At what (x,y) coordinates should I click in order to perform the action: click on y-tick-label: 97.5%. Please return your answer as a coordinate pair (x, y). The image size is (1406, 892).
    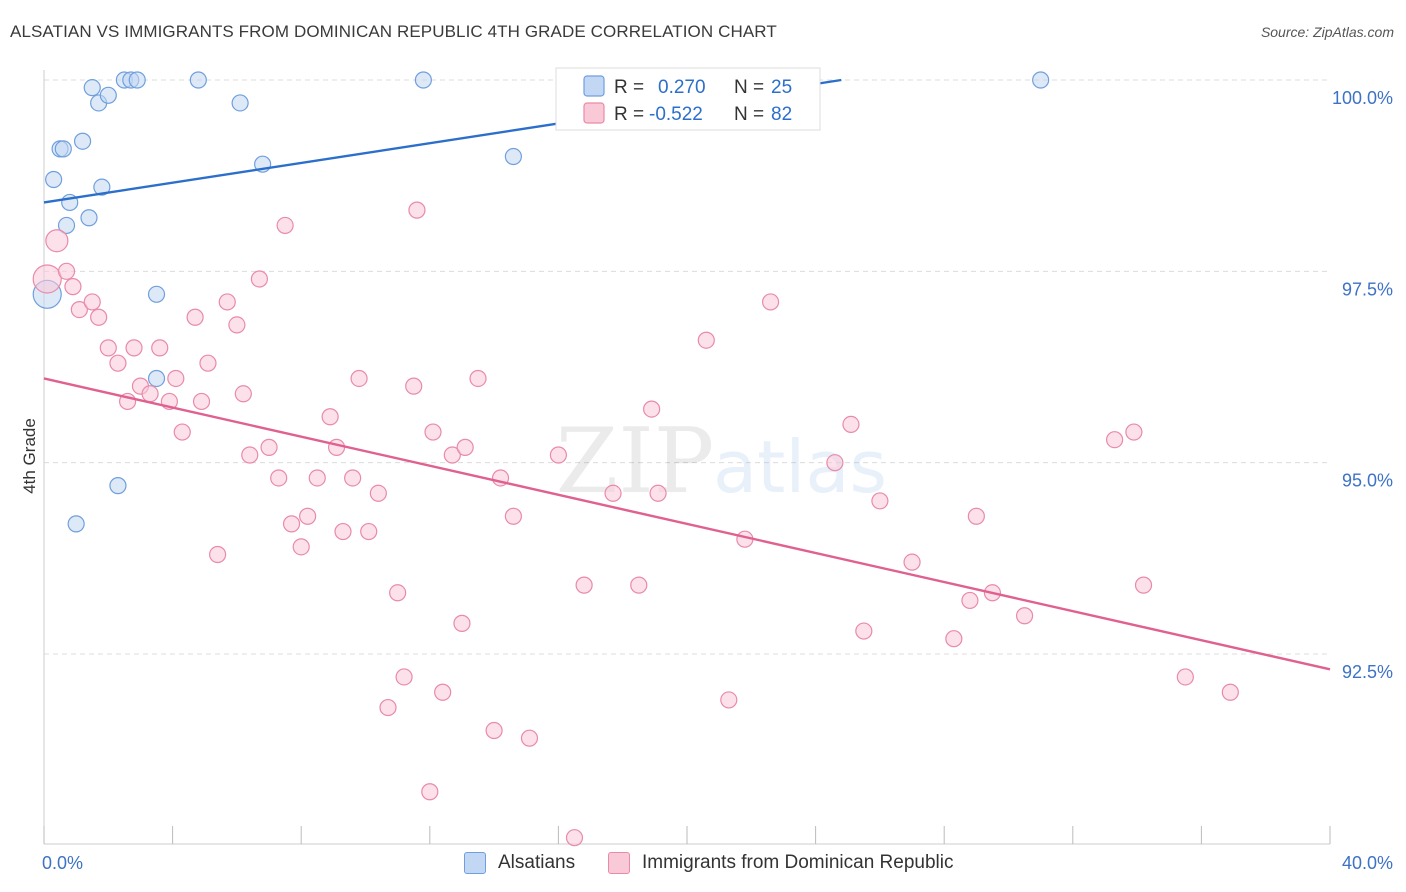
    Looking at the image, I should click on (1367, 289).